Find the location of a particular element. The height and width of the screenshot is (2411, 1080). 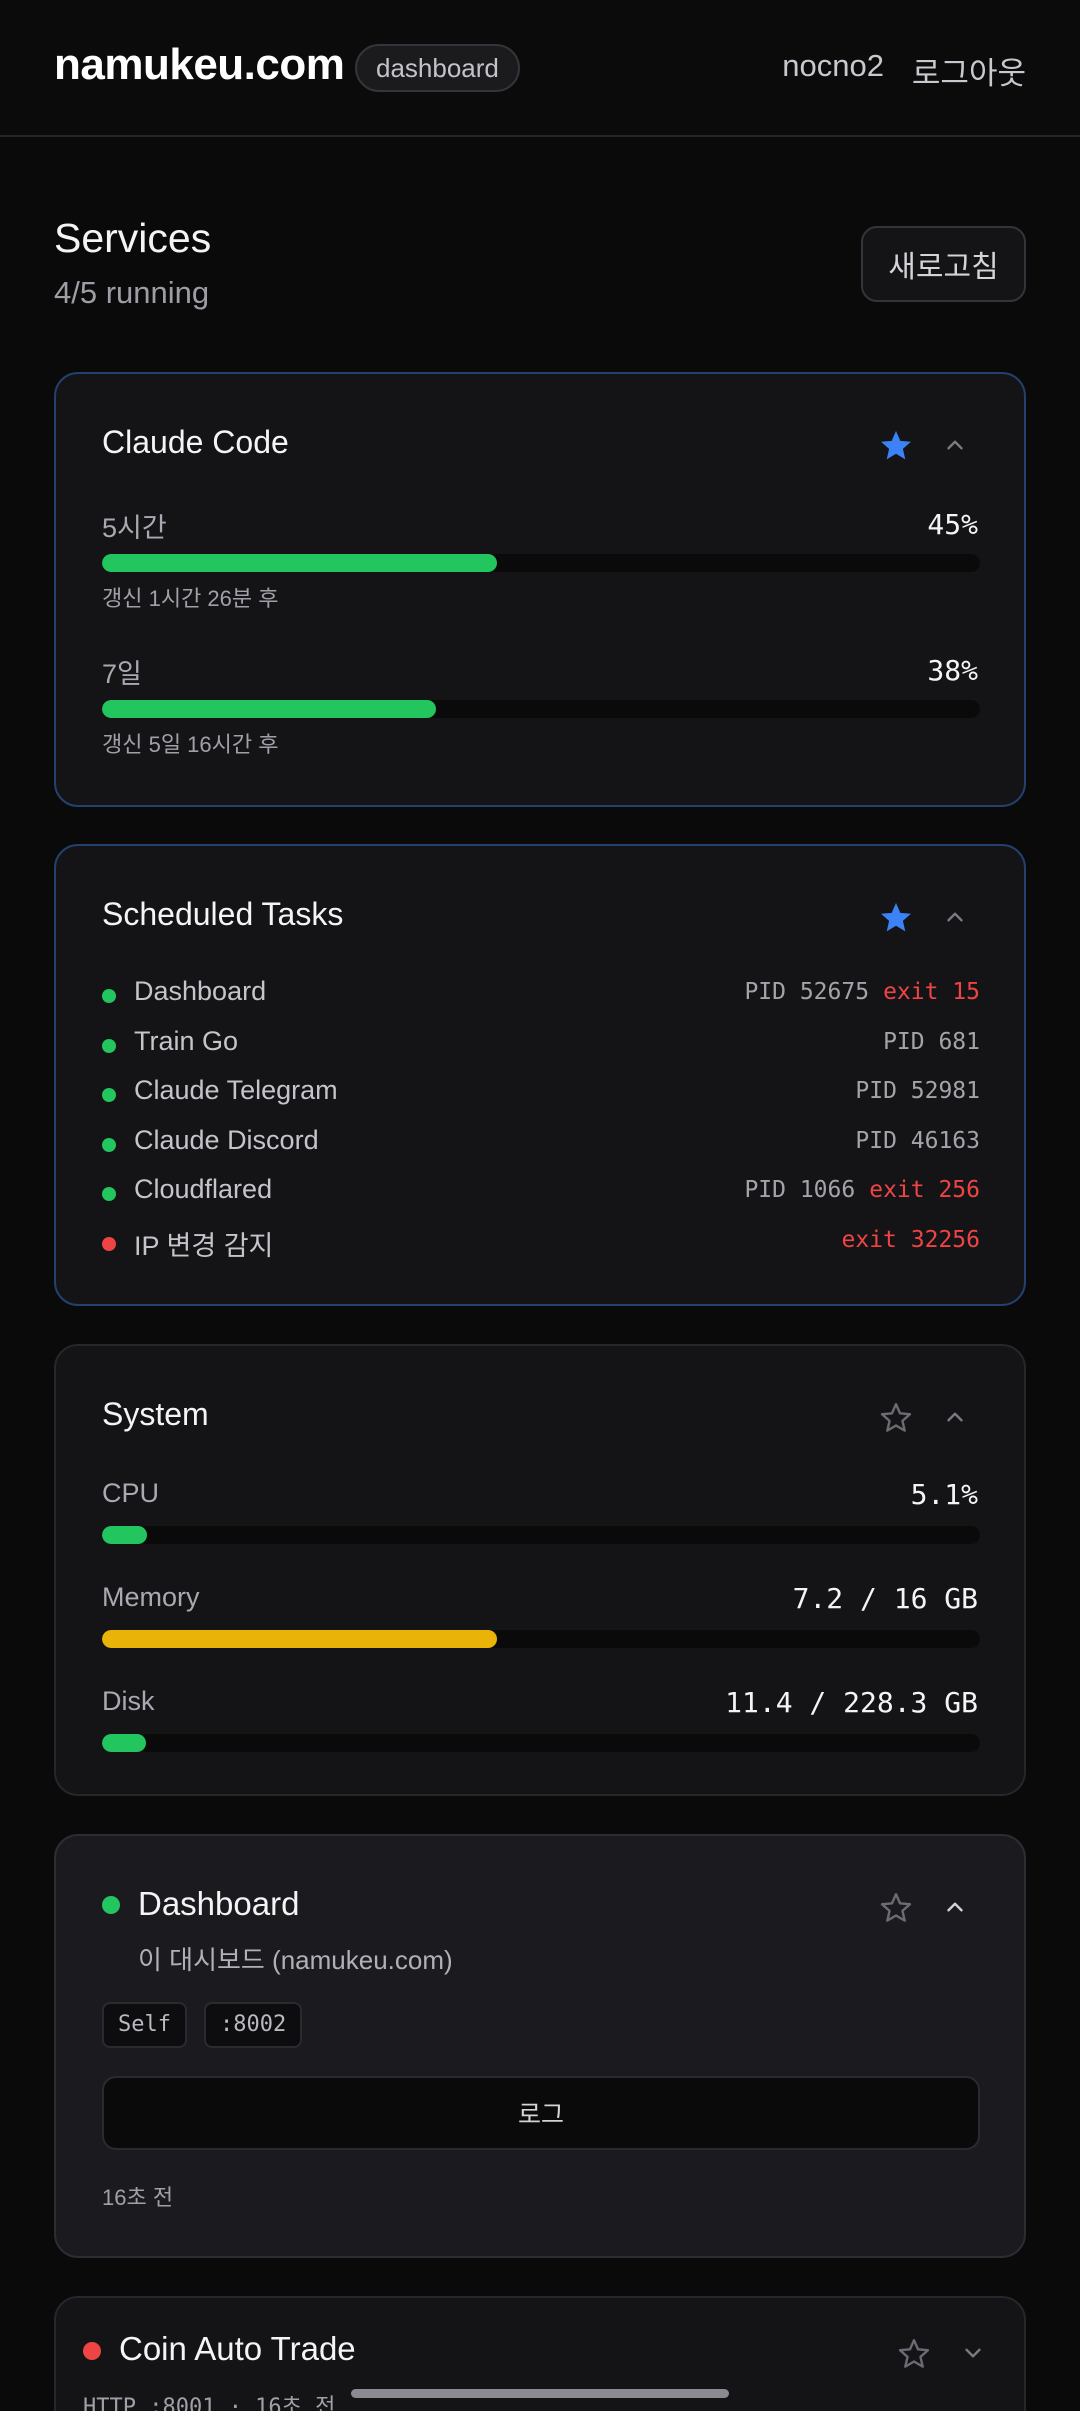

task-pid: PID 681 is located at coordinates (931, 1042).